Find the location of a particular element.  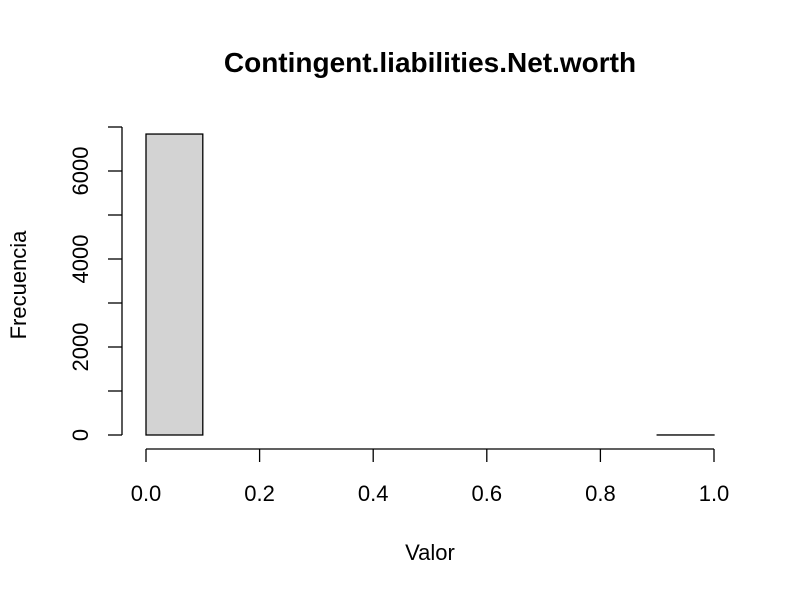

x-tick-label: 0.0 is located at coordinates (146, 493).